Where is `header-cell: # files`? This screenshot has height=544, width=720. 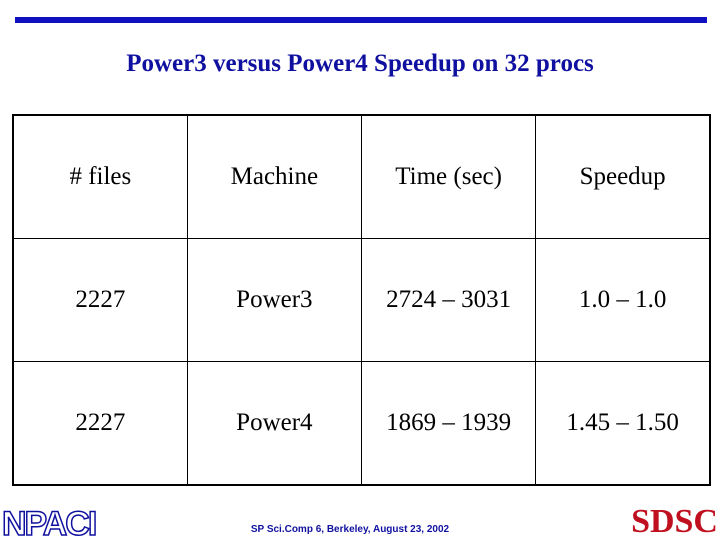
header-cell: # files is located at coordinates (100, 177).